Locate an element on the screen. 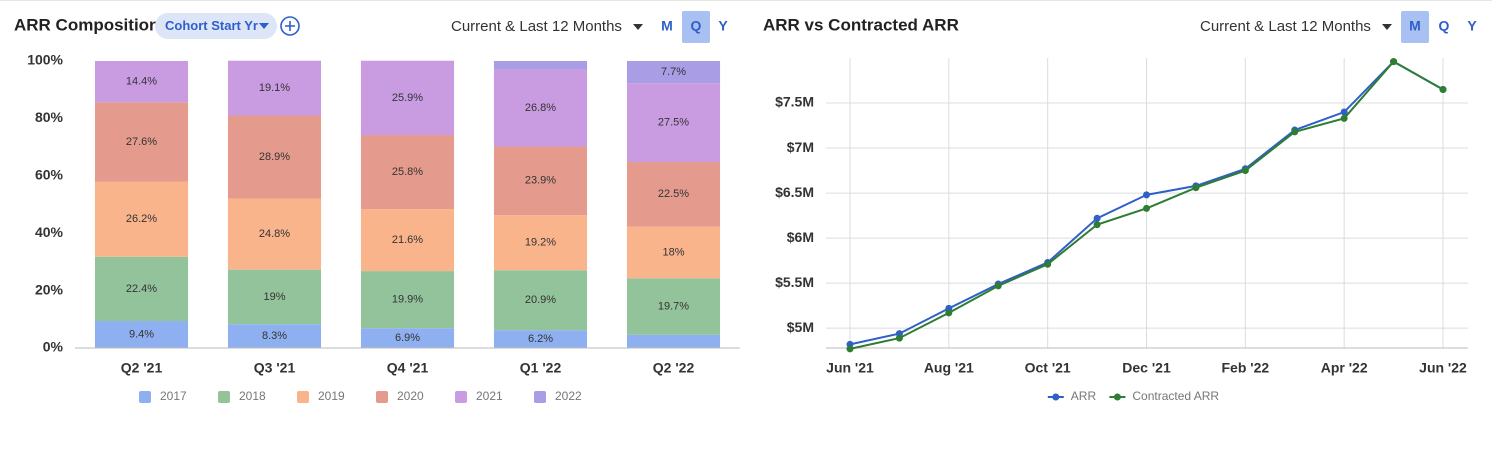 The image size is (1492, 461). x-tick-label: Jun '22 is located at coordinates (1443, 368).